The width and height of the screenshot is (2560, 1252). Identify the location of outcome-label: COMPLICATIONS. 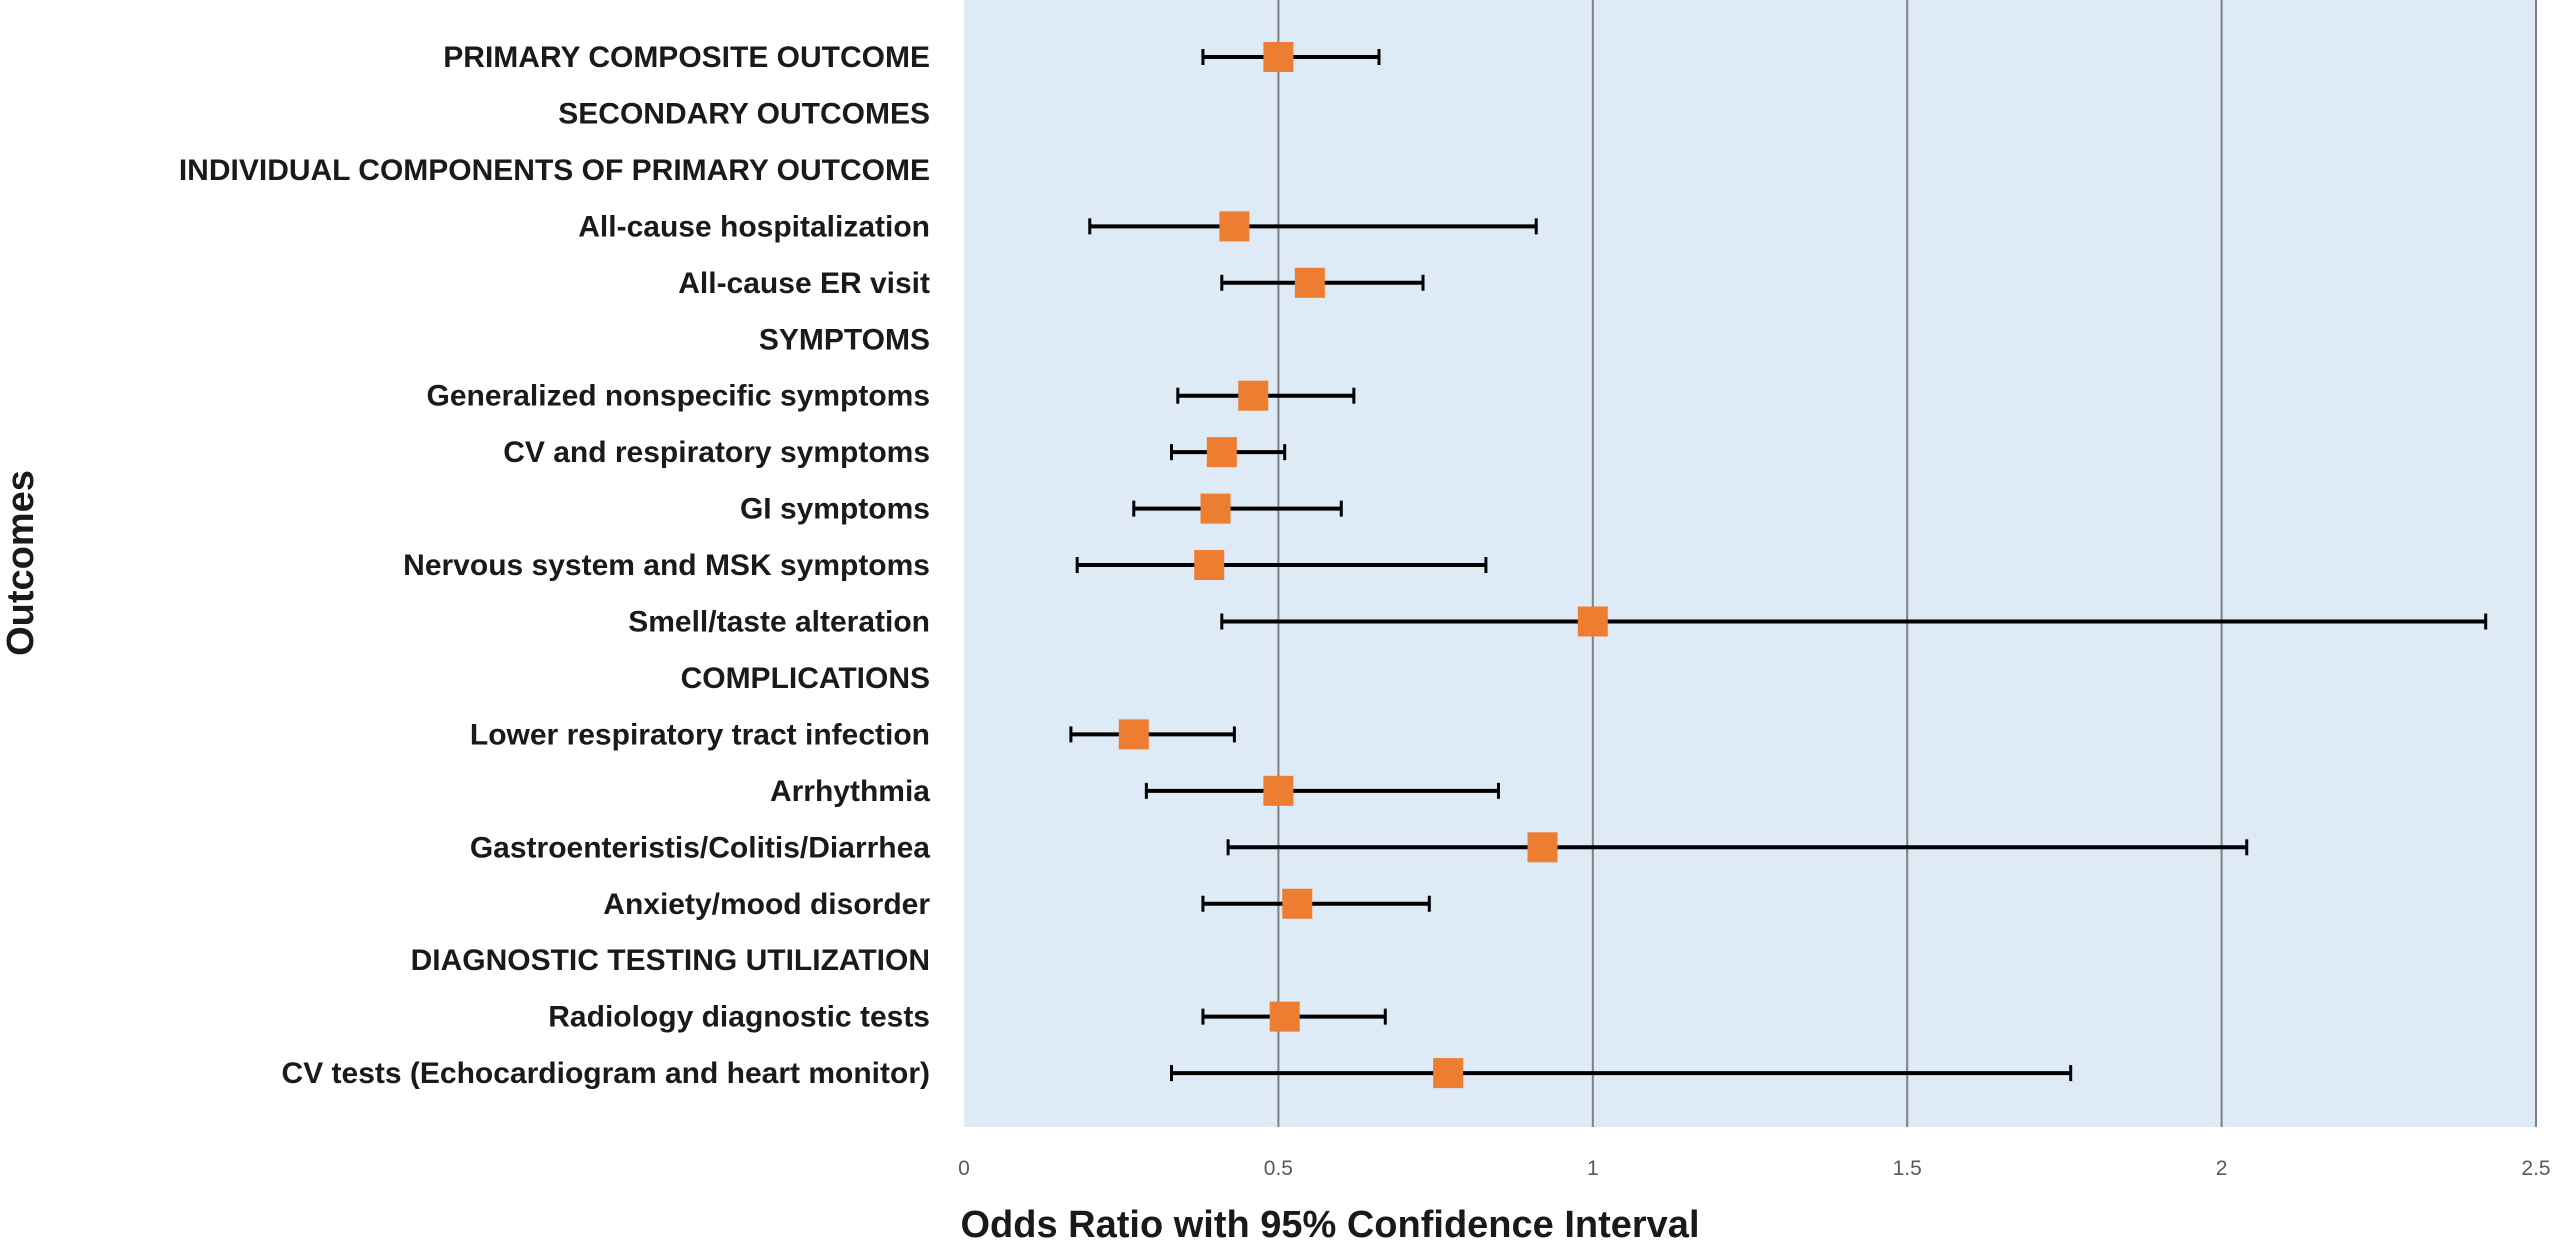
(805, 678).